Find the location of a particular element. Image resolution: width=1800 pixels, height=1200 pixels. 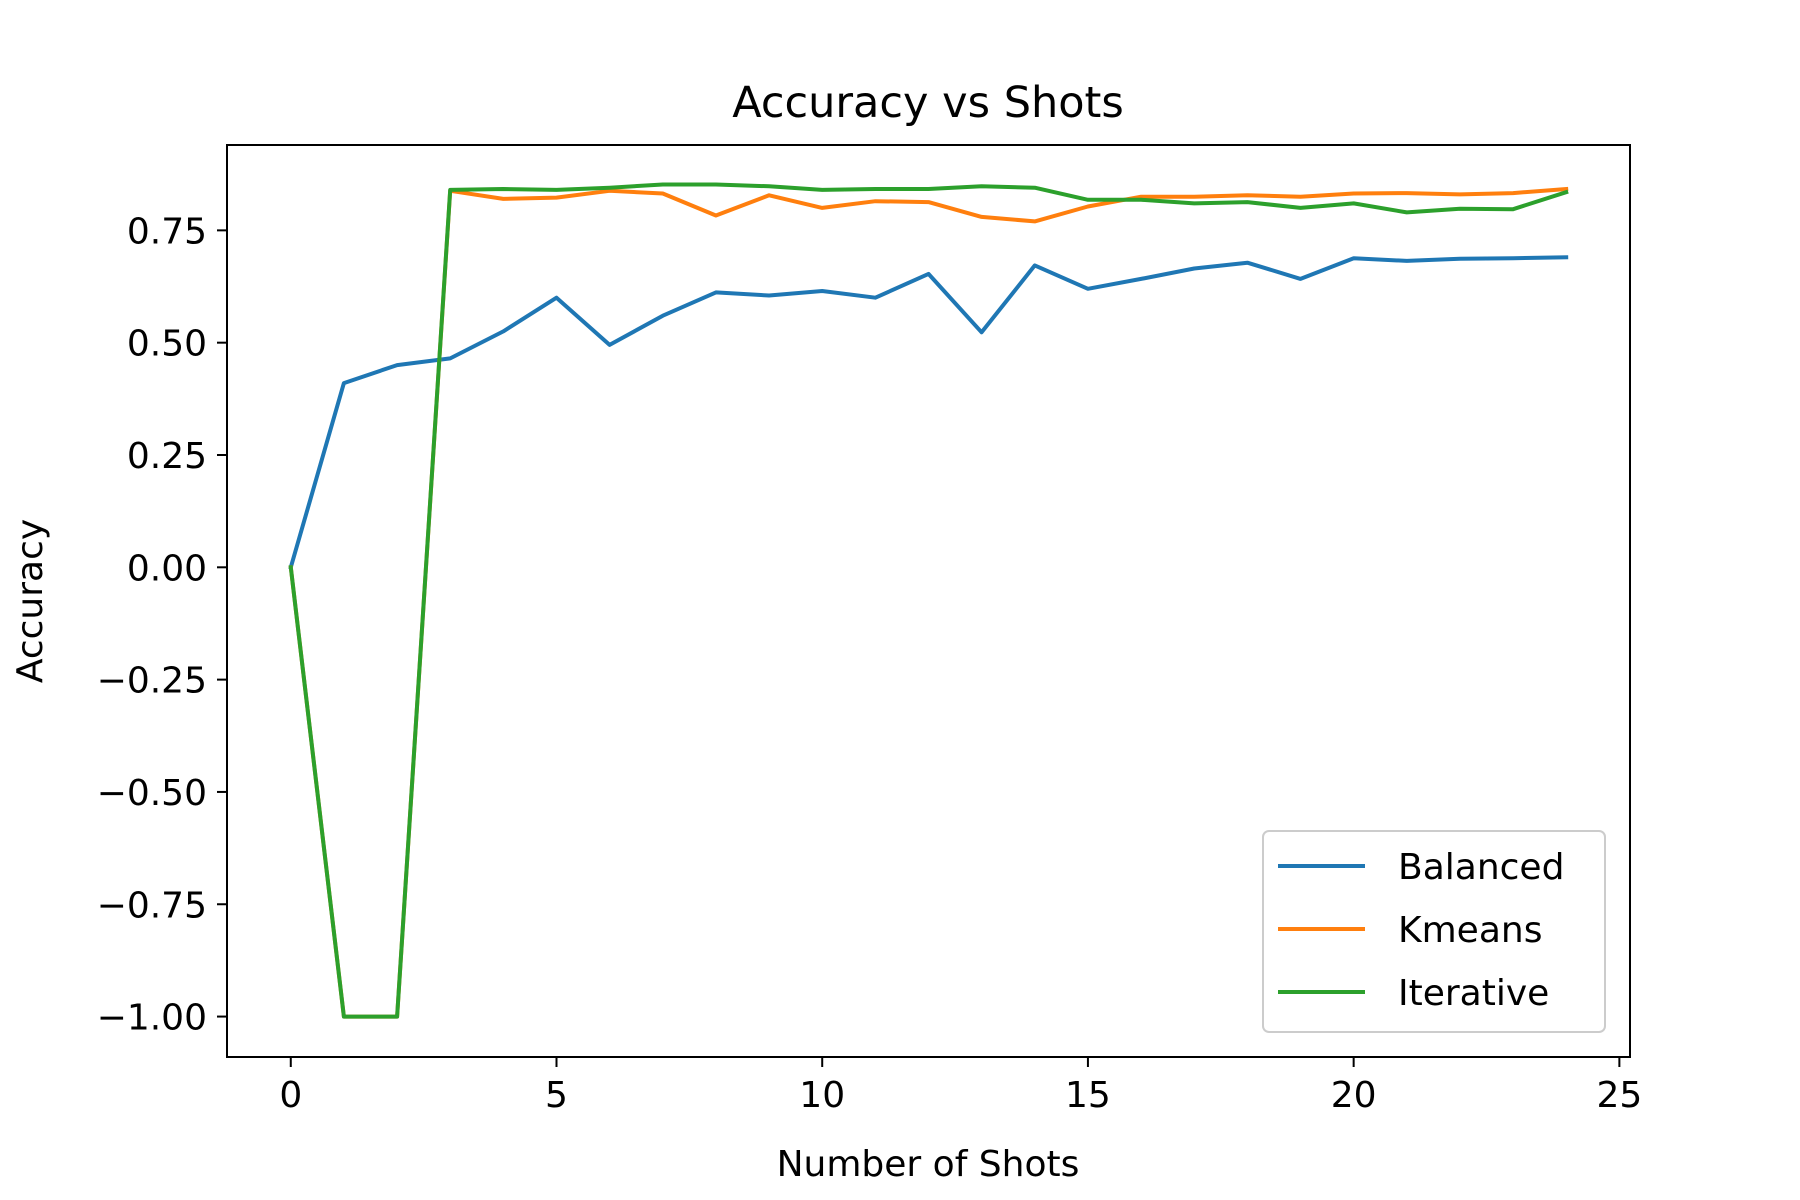

y-tick-label: −0.50 is located at coordinates (152, 793).